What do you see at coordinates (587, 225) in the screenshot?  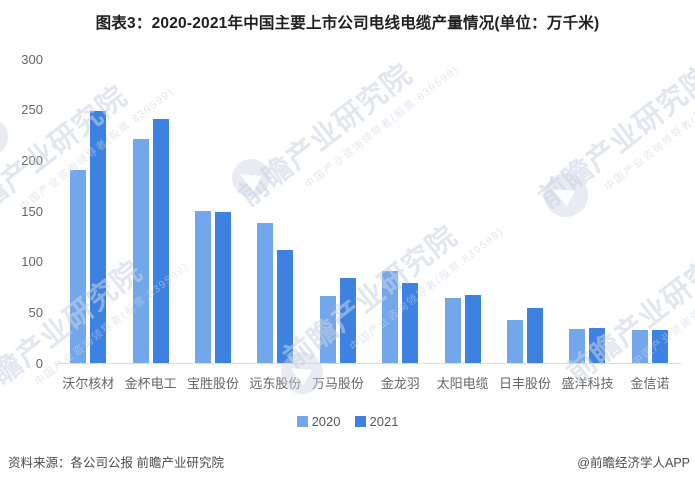 I see `bar-group: 盛洋科技` at bounding box center [587, 225].